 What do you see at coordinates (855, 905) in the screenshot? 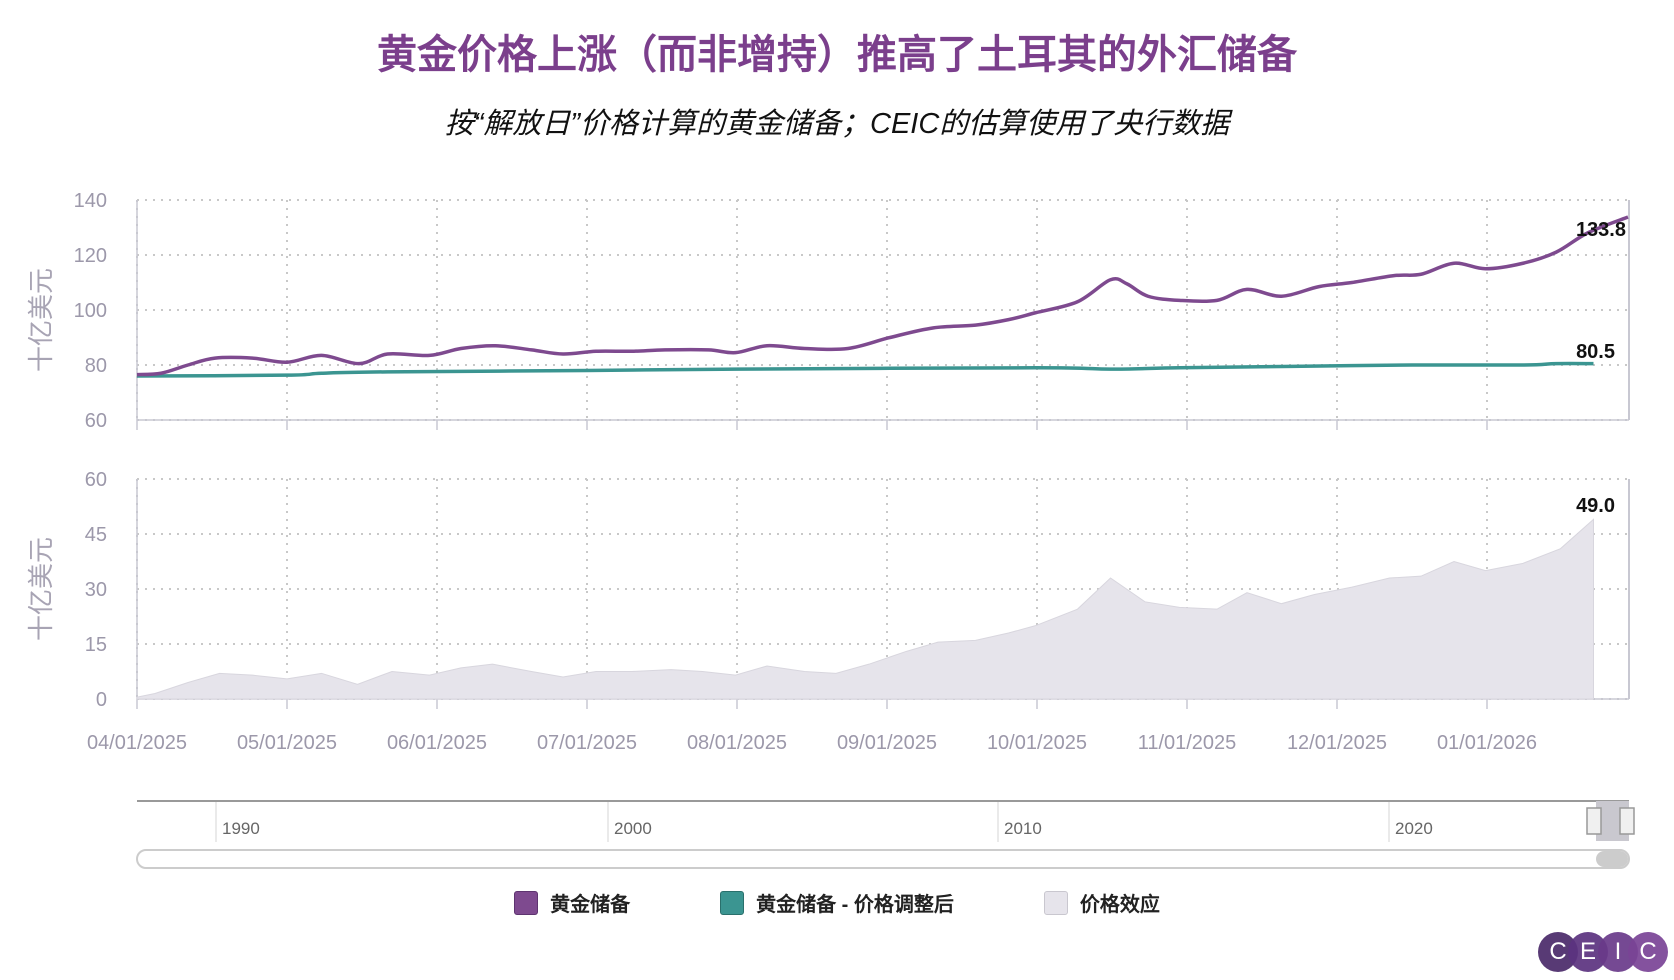
I see `legend-label: 黄金储备 - 价格调整后` at bounding box center [855, 905].